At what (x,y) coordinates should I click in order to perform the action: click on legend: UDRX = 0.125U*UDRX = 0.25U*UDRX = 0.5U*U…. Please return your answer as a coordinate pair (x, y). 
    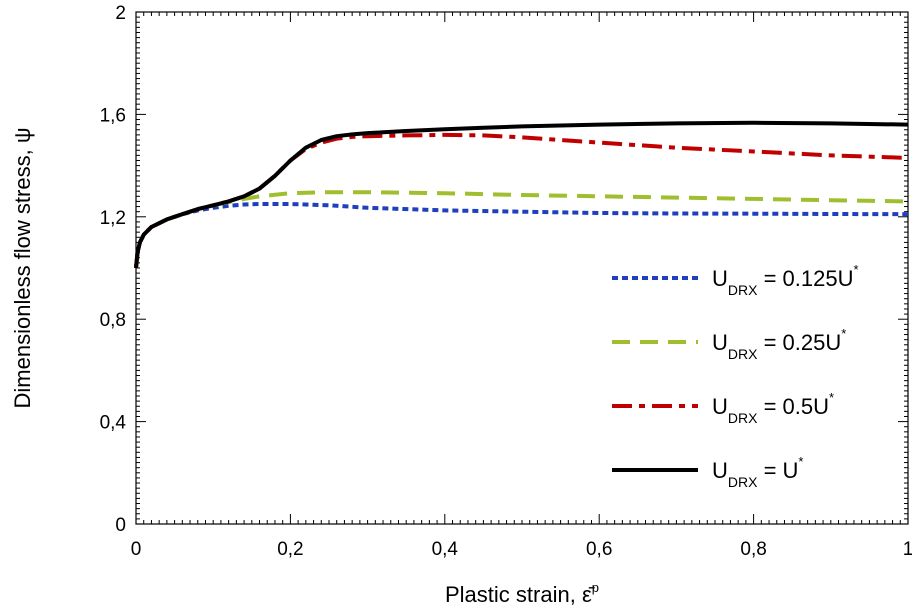
    Looking at the image, I should click on (735, 376).